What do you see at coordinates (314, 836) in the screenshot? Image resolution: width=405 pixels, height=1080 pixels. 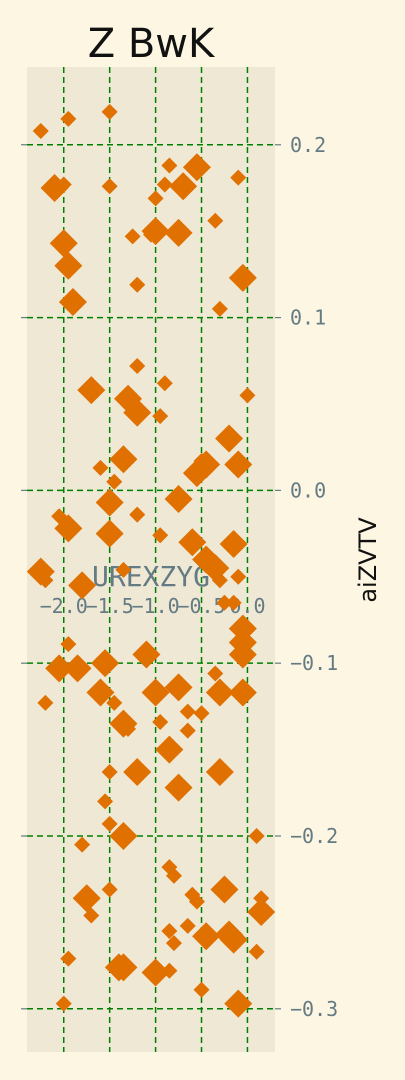 I see `y-tick-label: −0.2` at bounding box center [314, 836].